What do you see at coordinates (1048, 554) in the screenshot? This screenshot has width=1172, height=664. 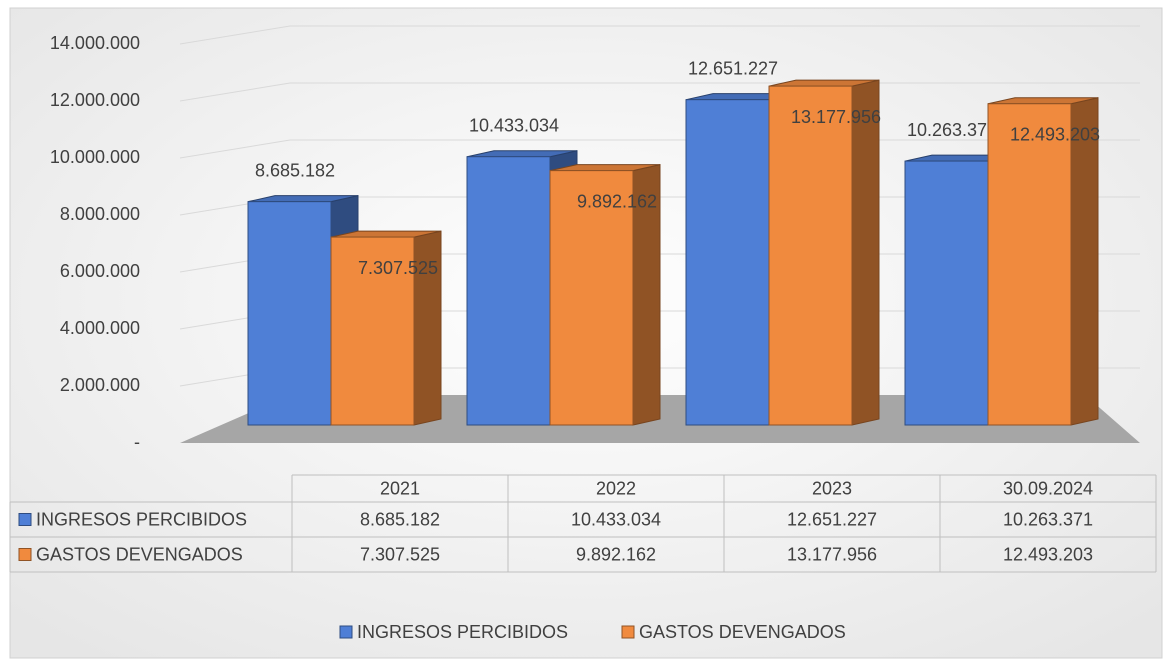 I see `table-cell: 12.493.203` at bounding box center [1048, 554].